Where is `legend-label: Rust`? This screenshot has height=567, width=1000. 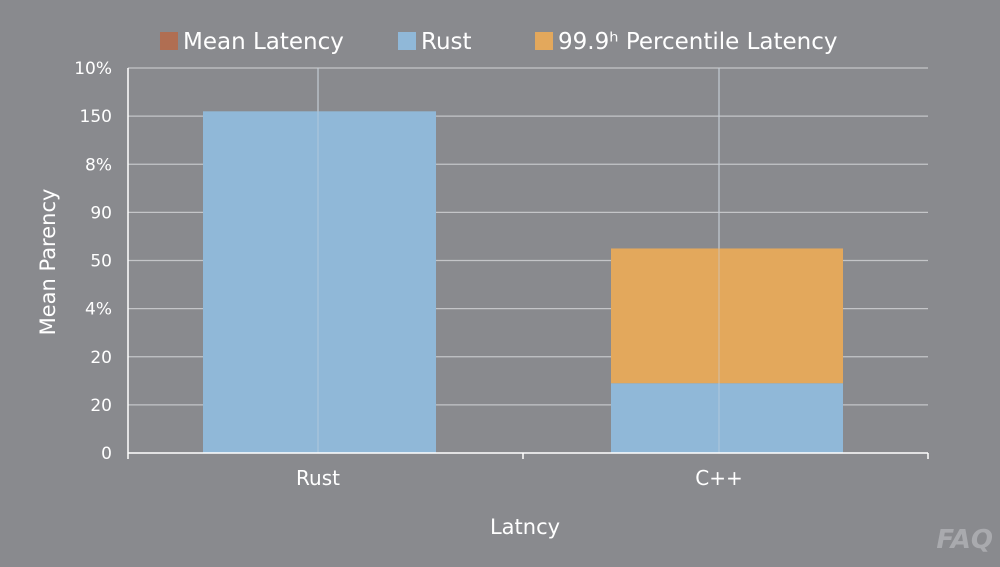 legend-label: Rust is located at coordinates (446, 42).